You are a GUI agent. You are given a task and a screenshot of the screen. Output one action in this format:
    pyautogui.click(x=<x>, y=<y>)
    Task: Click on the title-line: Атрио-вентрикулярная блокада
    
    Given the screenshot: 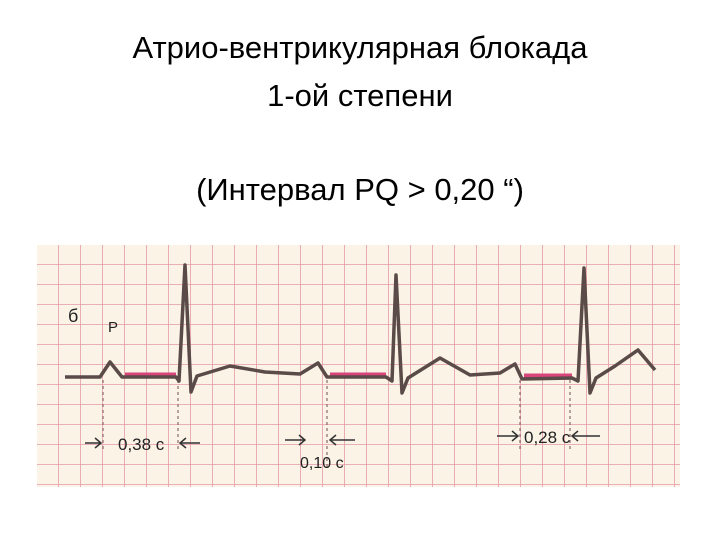 What is the action you would take?
    pyautogui.click(x=360, y=47)
    